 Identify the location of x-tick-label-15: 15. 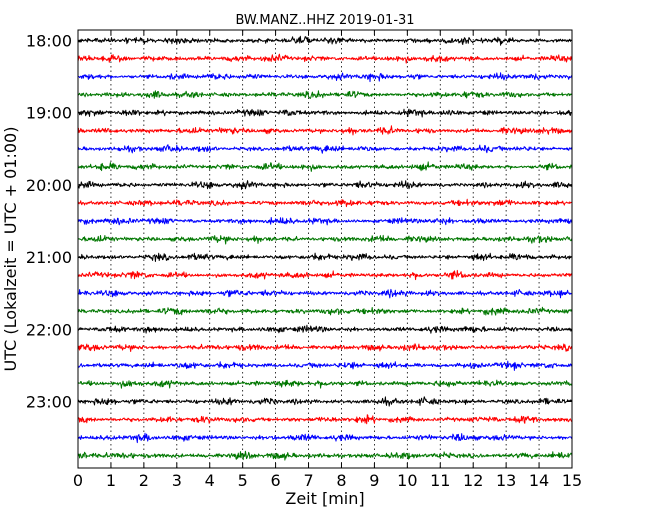
(572, 480).